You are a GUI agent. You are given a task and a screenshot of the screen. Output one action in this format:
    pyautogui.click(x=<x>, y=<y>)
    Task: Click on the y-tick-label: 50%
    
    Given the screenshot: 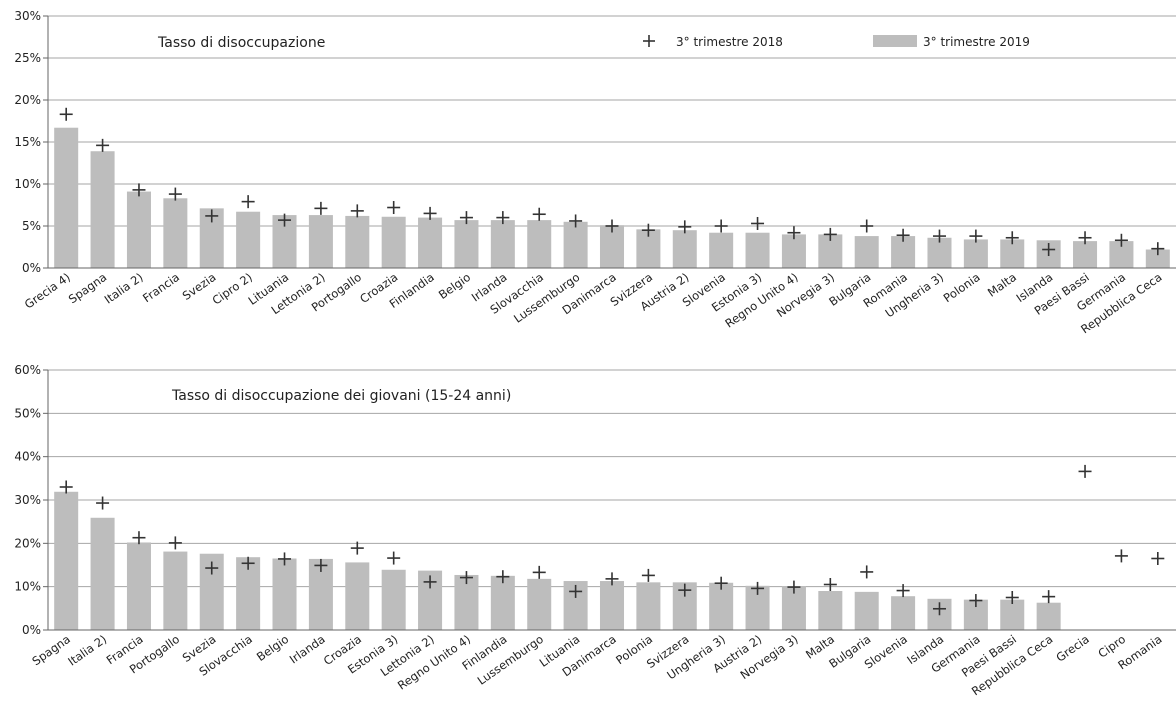 What is the action you would take?
    pyautogui.click(x=27, y=413)
    